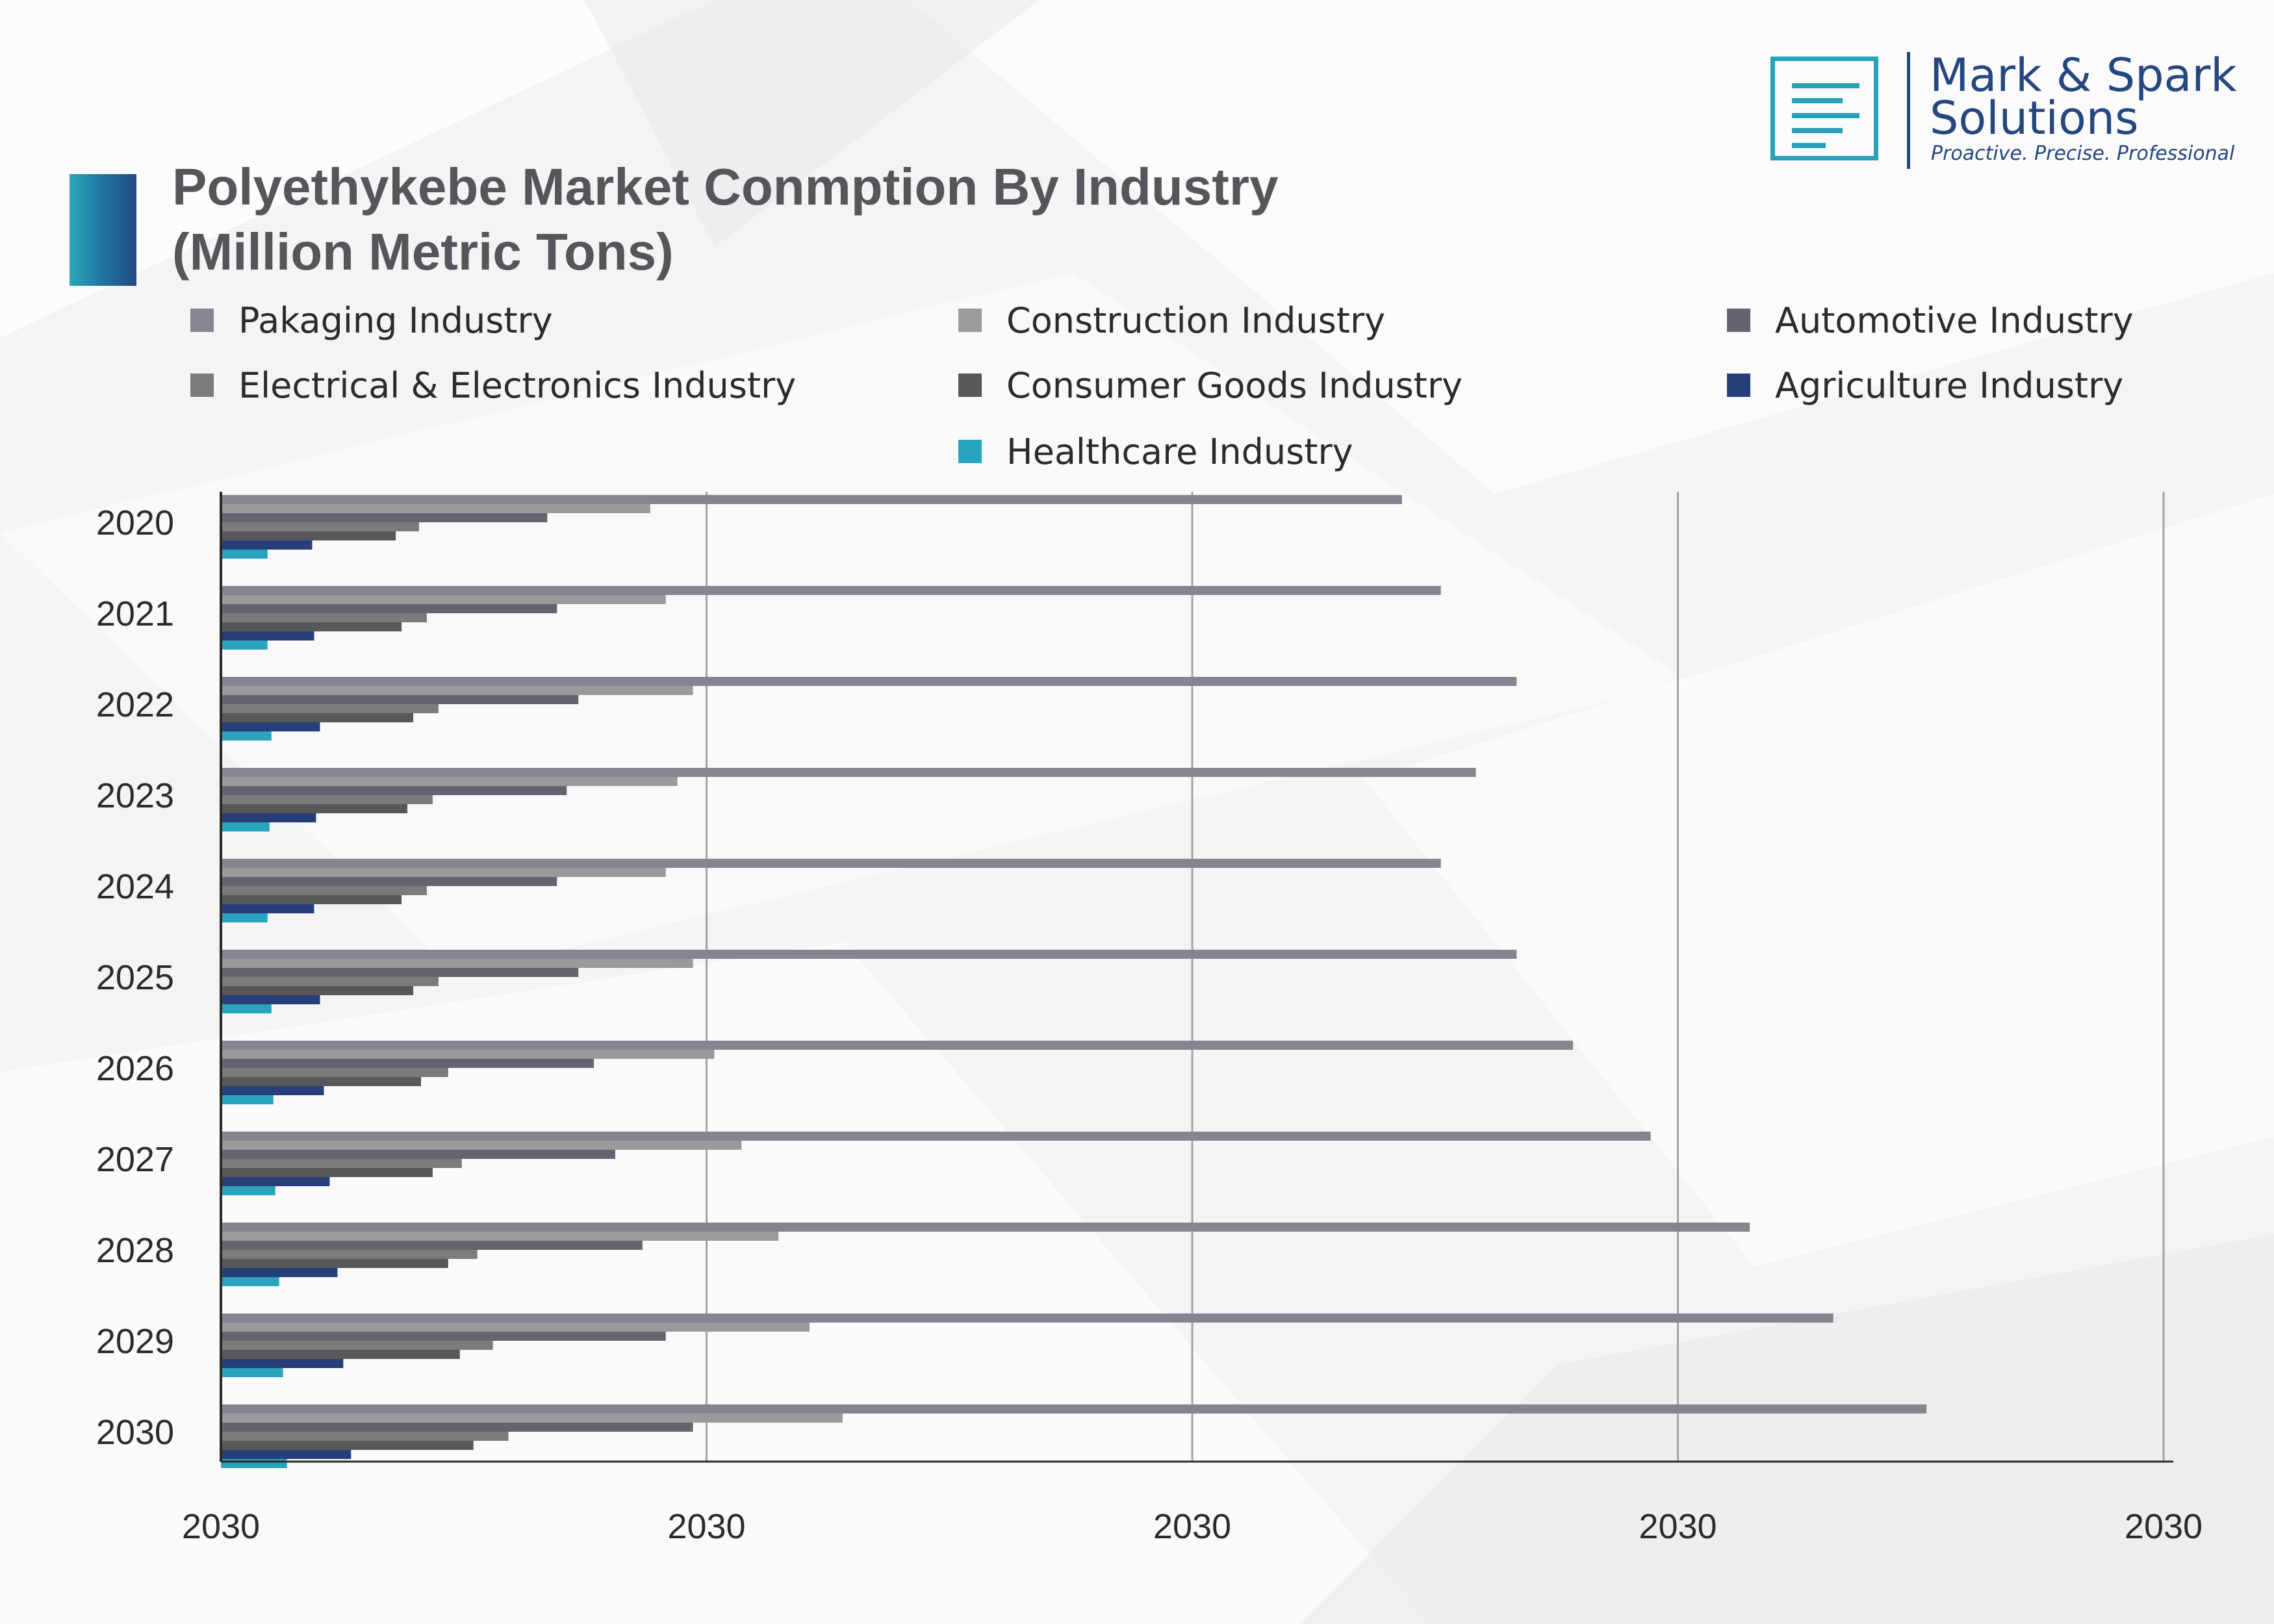 The height and width of the screenshot is (1624, 2274). What do you see at coordinates (395, 320) in the screenshot?
I see `legend-label: Pakaging Industry` at bounding box center [395, 320].